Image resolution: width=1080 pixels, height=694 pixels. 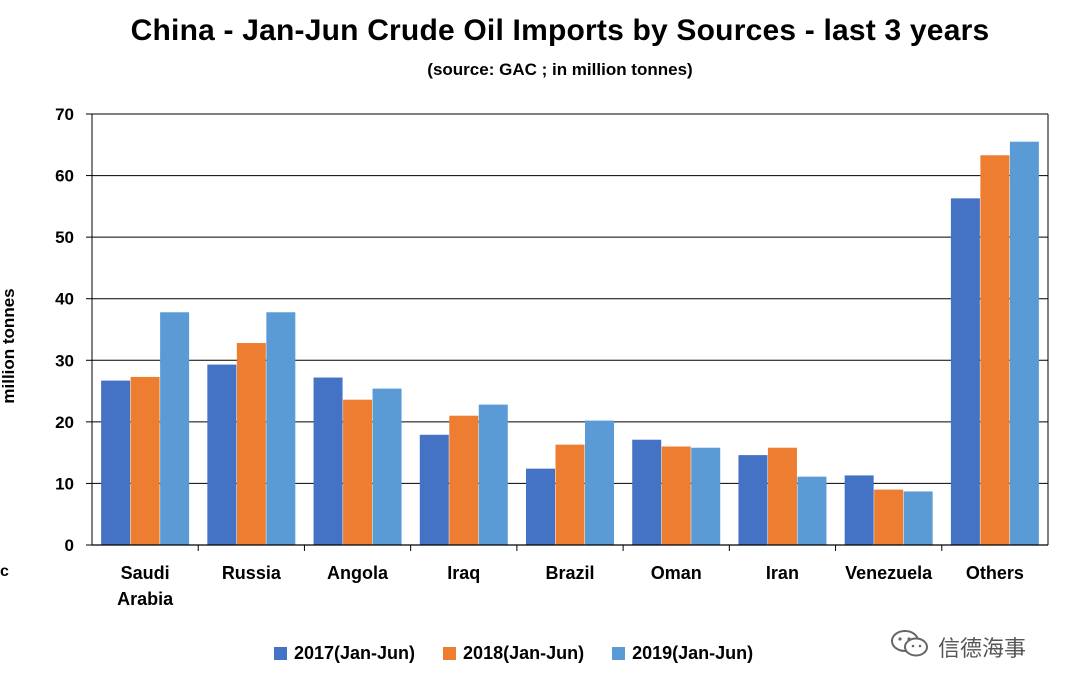 I want to click on legend-item: 2017(Jan-Jun), so click(x=344, y=653).